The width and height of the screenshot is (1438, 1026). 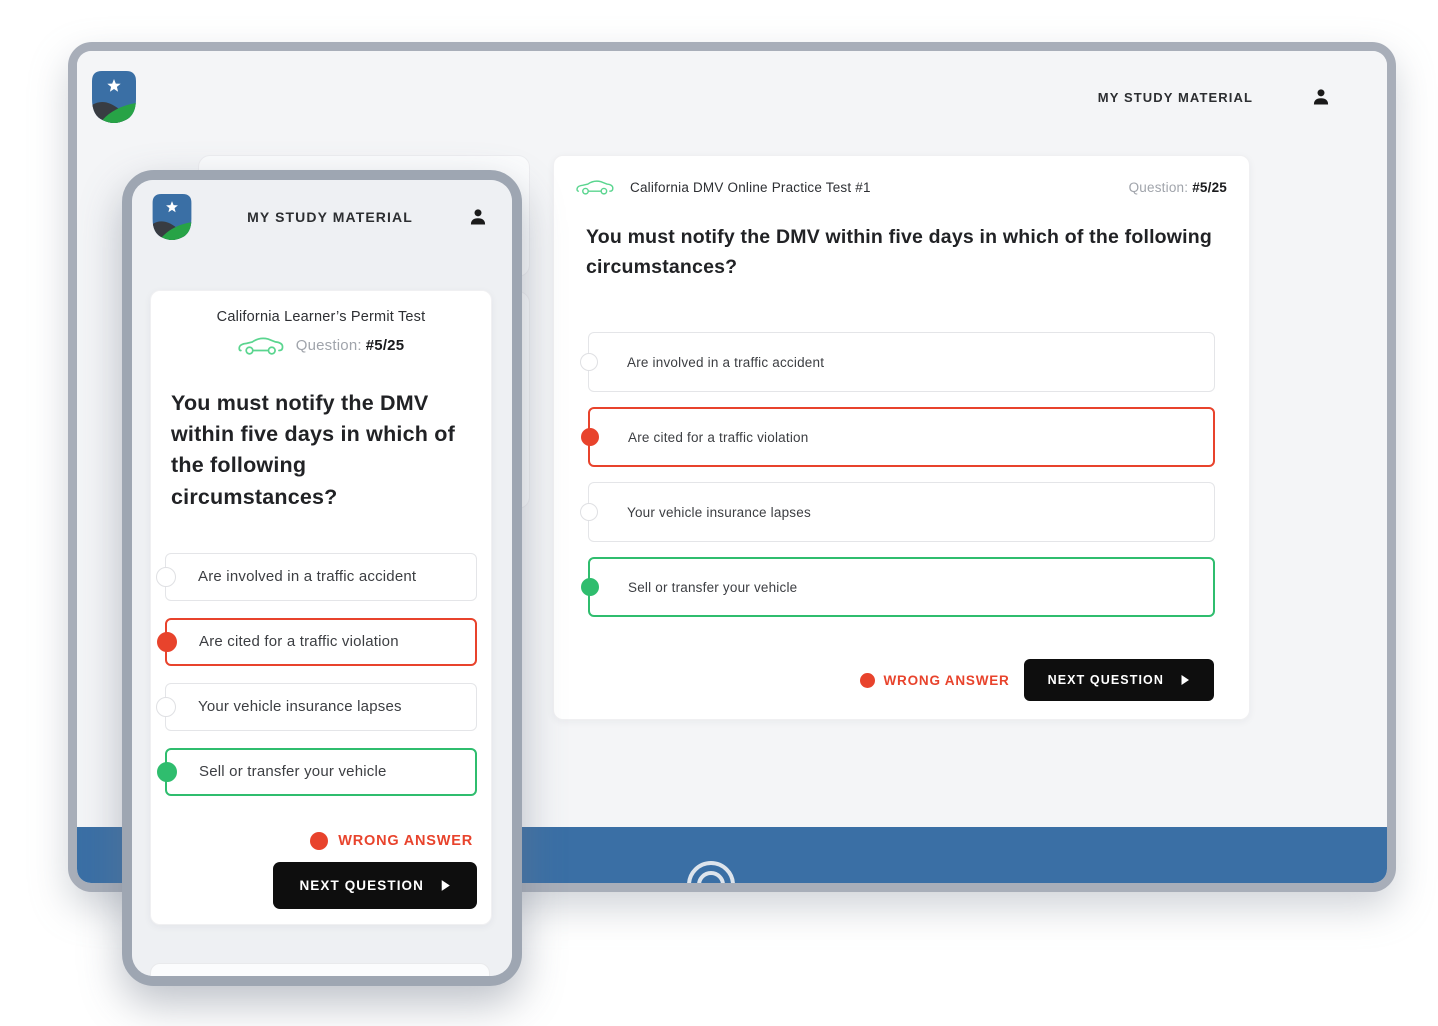 I want to click on question-progress-text: Question: #5/25, so click(x=350, y=345).